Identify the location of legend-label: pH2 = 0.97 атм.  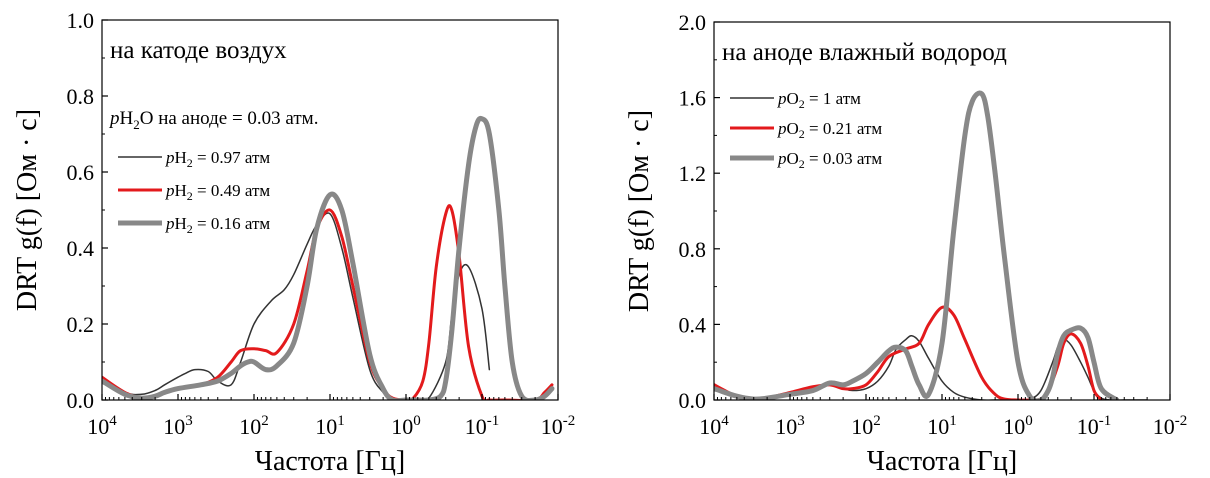
(217, 159).